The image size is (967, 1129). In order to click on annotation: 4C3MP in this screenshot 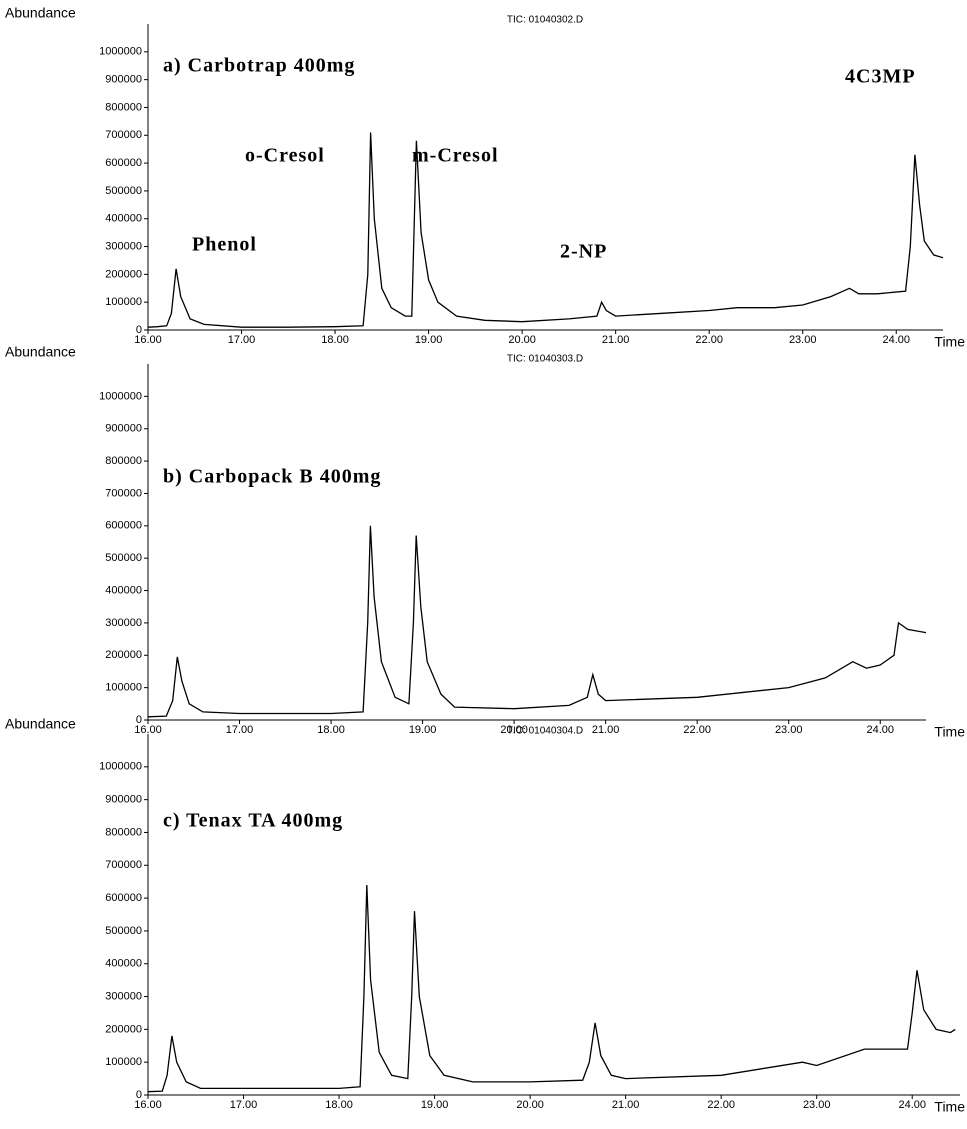, I will do `click(880, 77)`.